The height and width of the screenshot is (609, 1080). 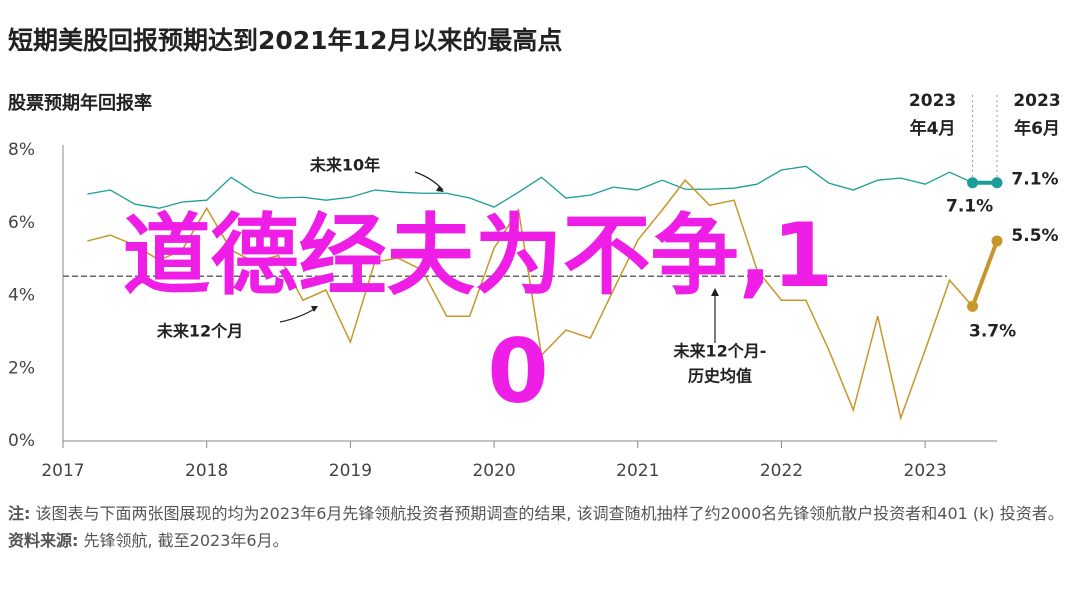 I want to click on x-tick-label: 2018, so click(x=206, y=471).